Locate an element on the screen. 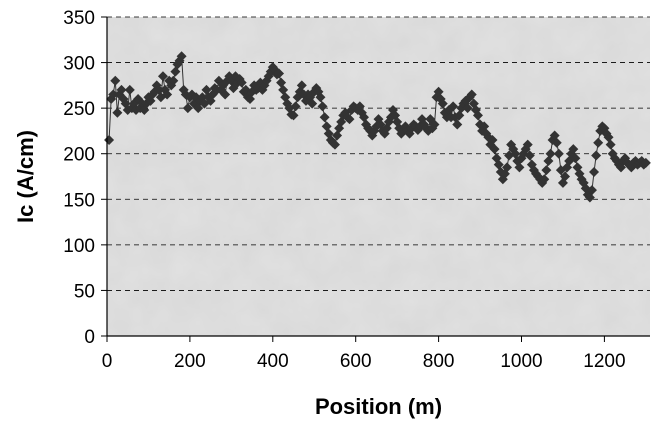  y-axis-title: Ic (A/cm) is located at coordinates (25, 176).